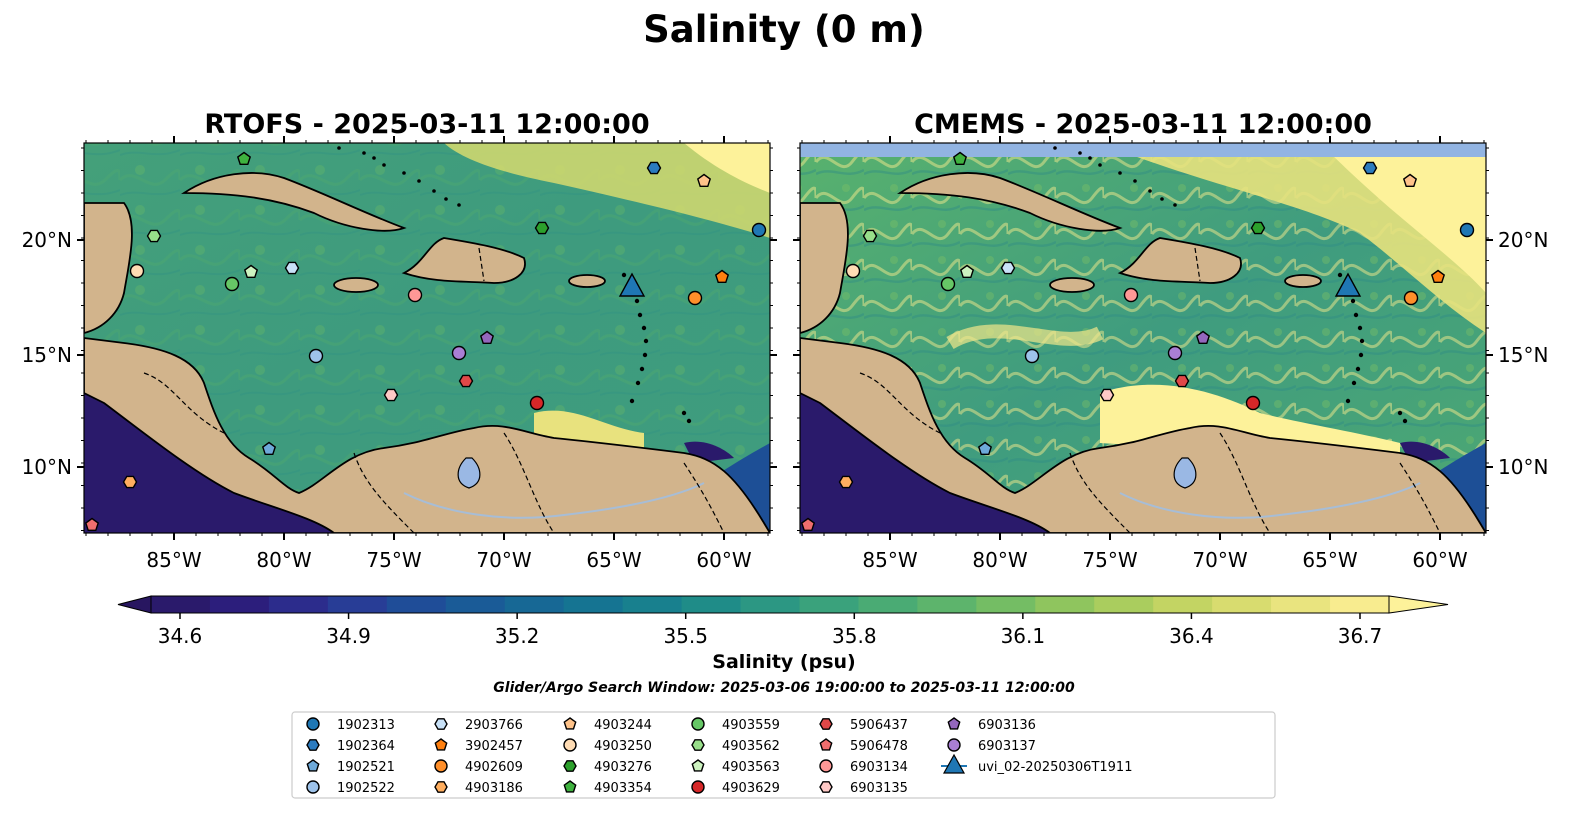  Describe the element at coordinates (784, 29) in the screenshot. I see `figure-title: Salinity (0 m)` at that location.